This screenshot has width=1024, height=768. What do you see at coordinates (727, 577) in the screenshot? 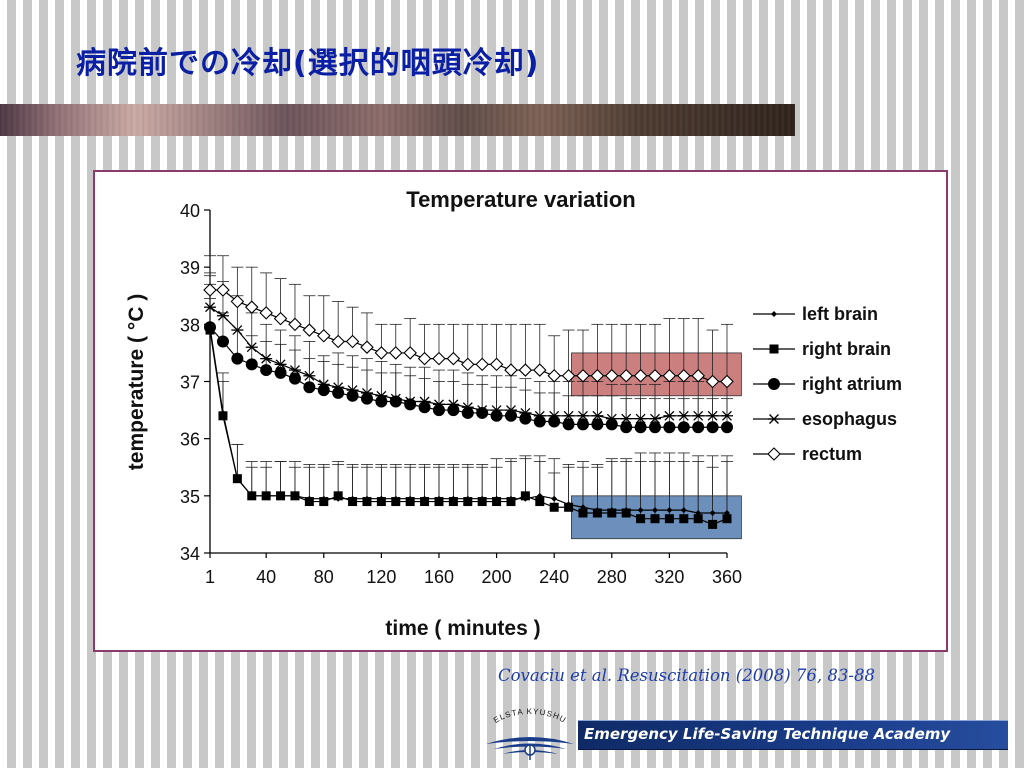
I see `x-tick-label-360: 360` at bounding box center [727, 577].